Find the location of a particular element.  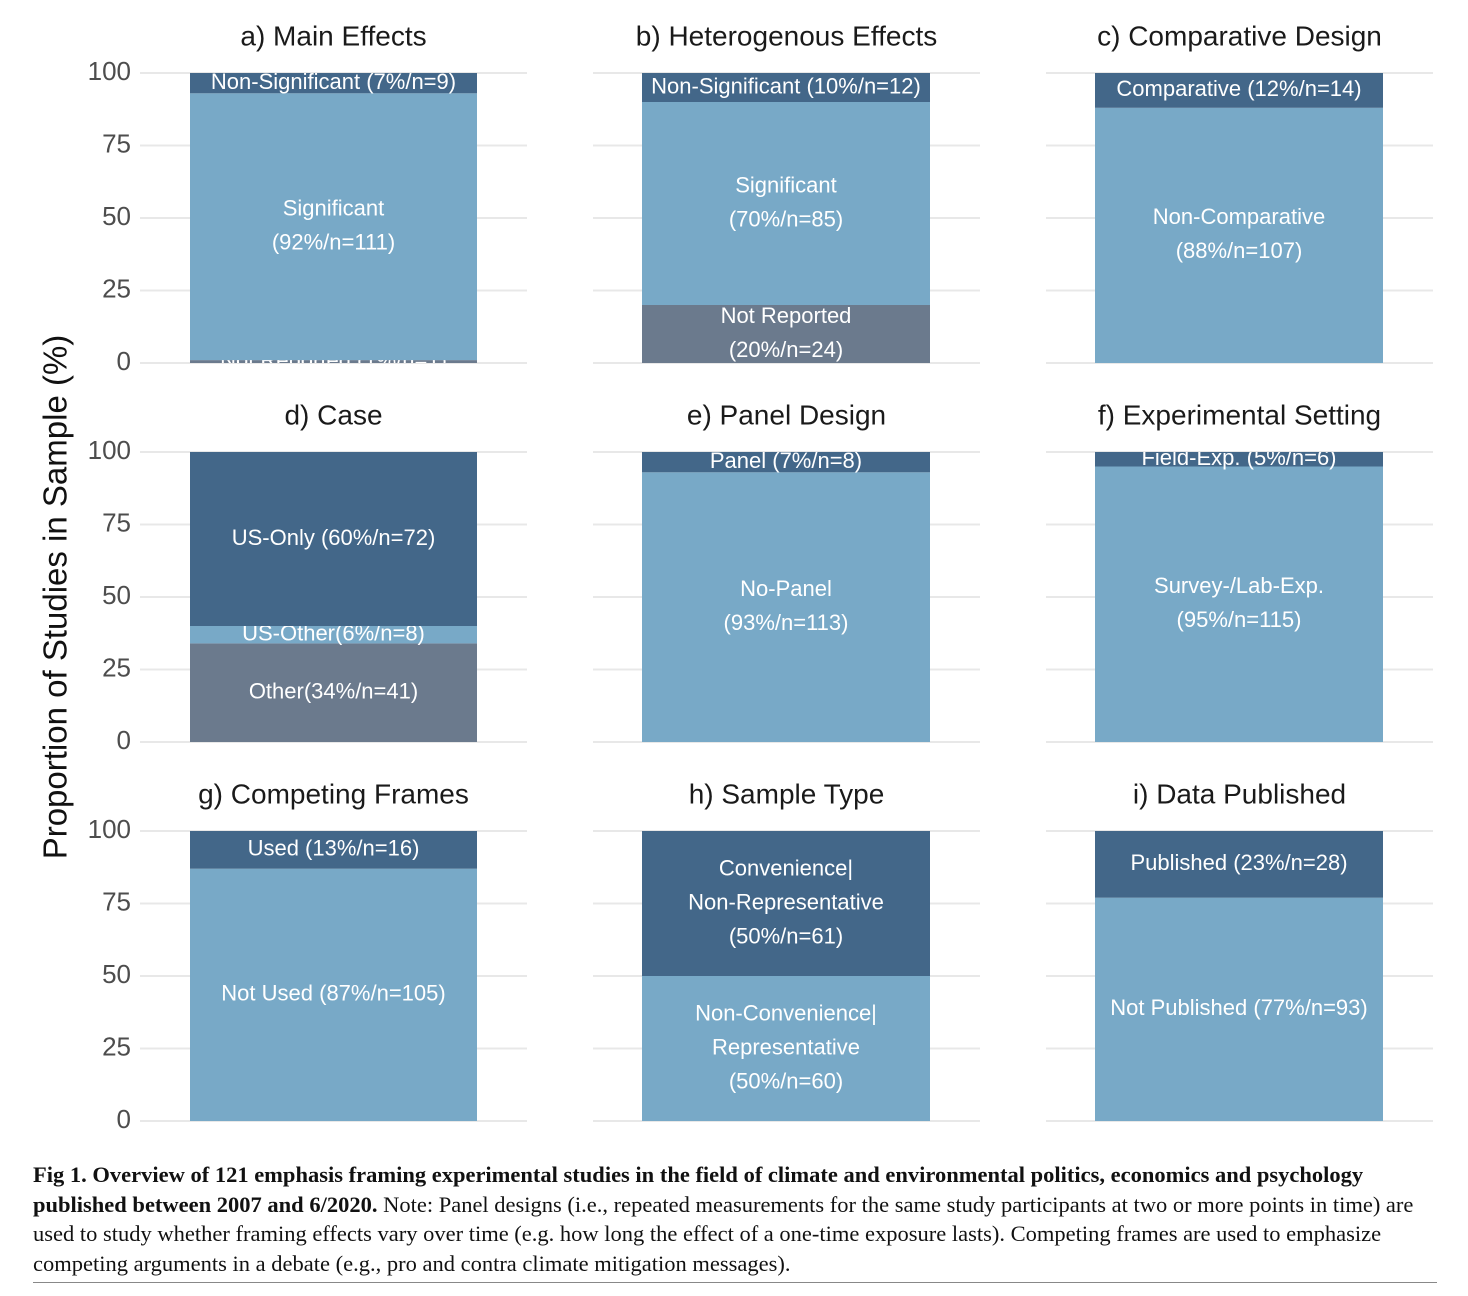

panel-title: g) Competing Frames is located at coordinates (333, 793).